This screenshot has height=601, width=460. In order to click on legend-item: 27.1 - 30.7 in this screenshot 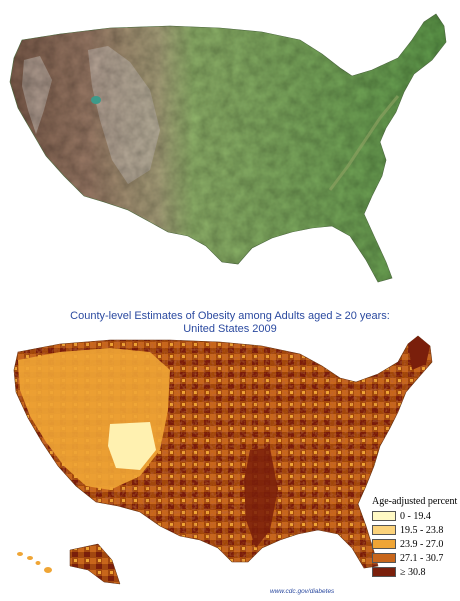, I will do `click(416, 558)`.